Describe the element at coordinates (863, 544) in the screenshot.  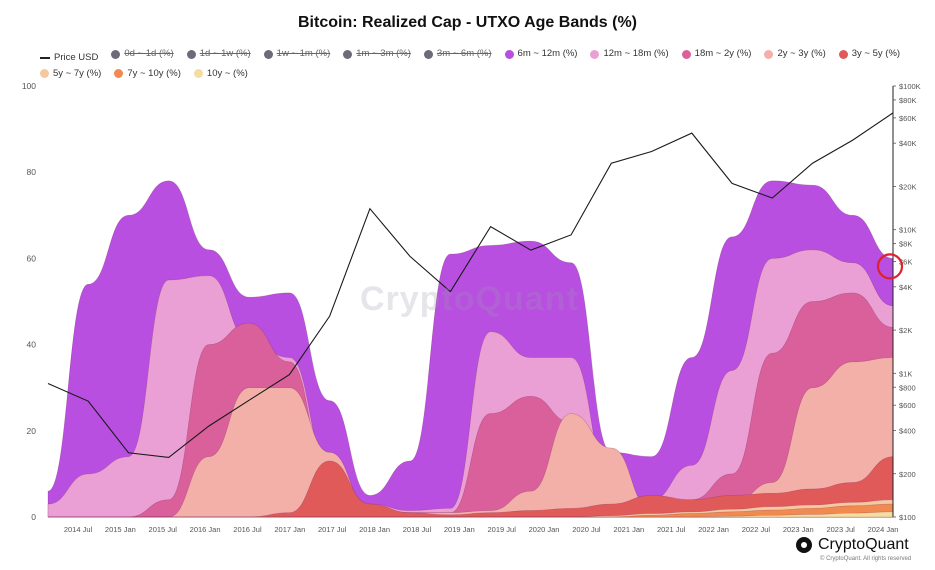
I see `brand-name: CryptoQuant` at that location.